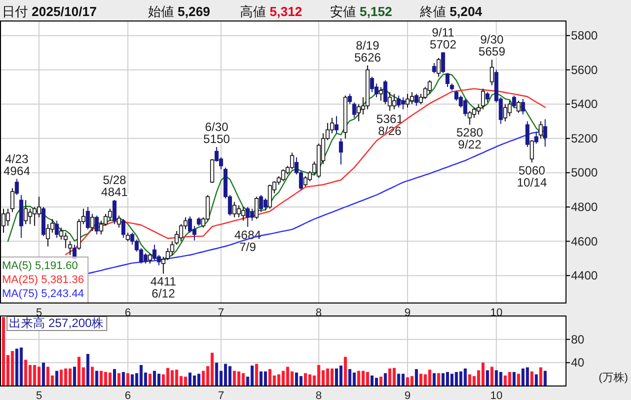 The image size is (631, 400). What do you see at coordinates (361, 11) in the screenshot?
I see `text: 安値 5,152` at bounding box center [361, 11].